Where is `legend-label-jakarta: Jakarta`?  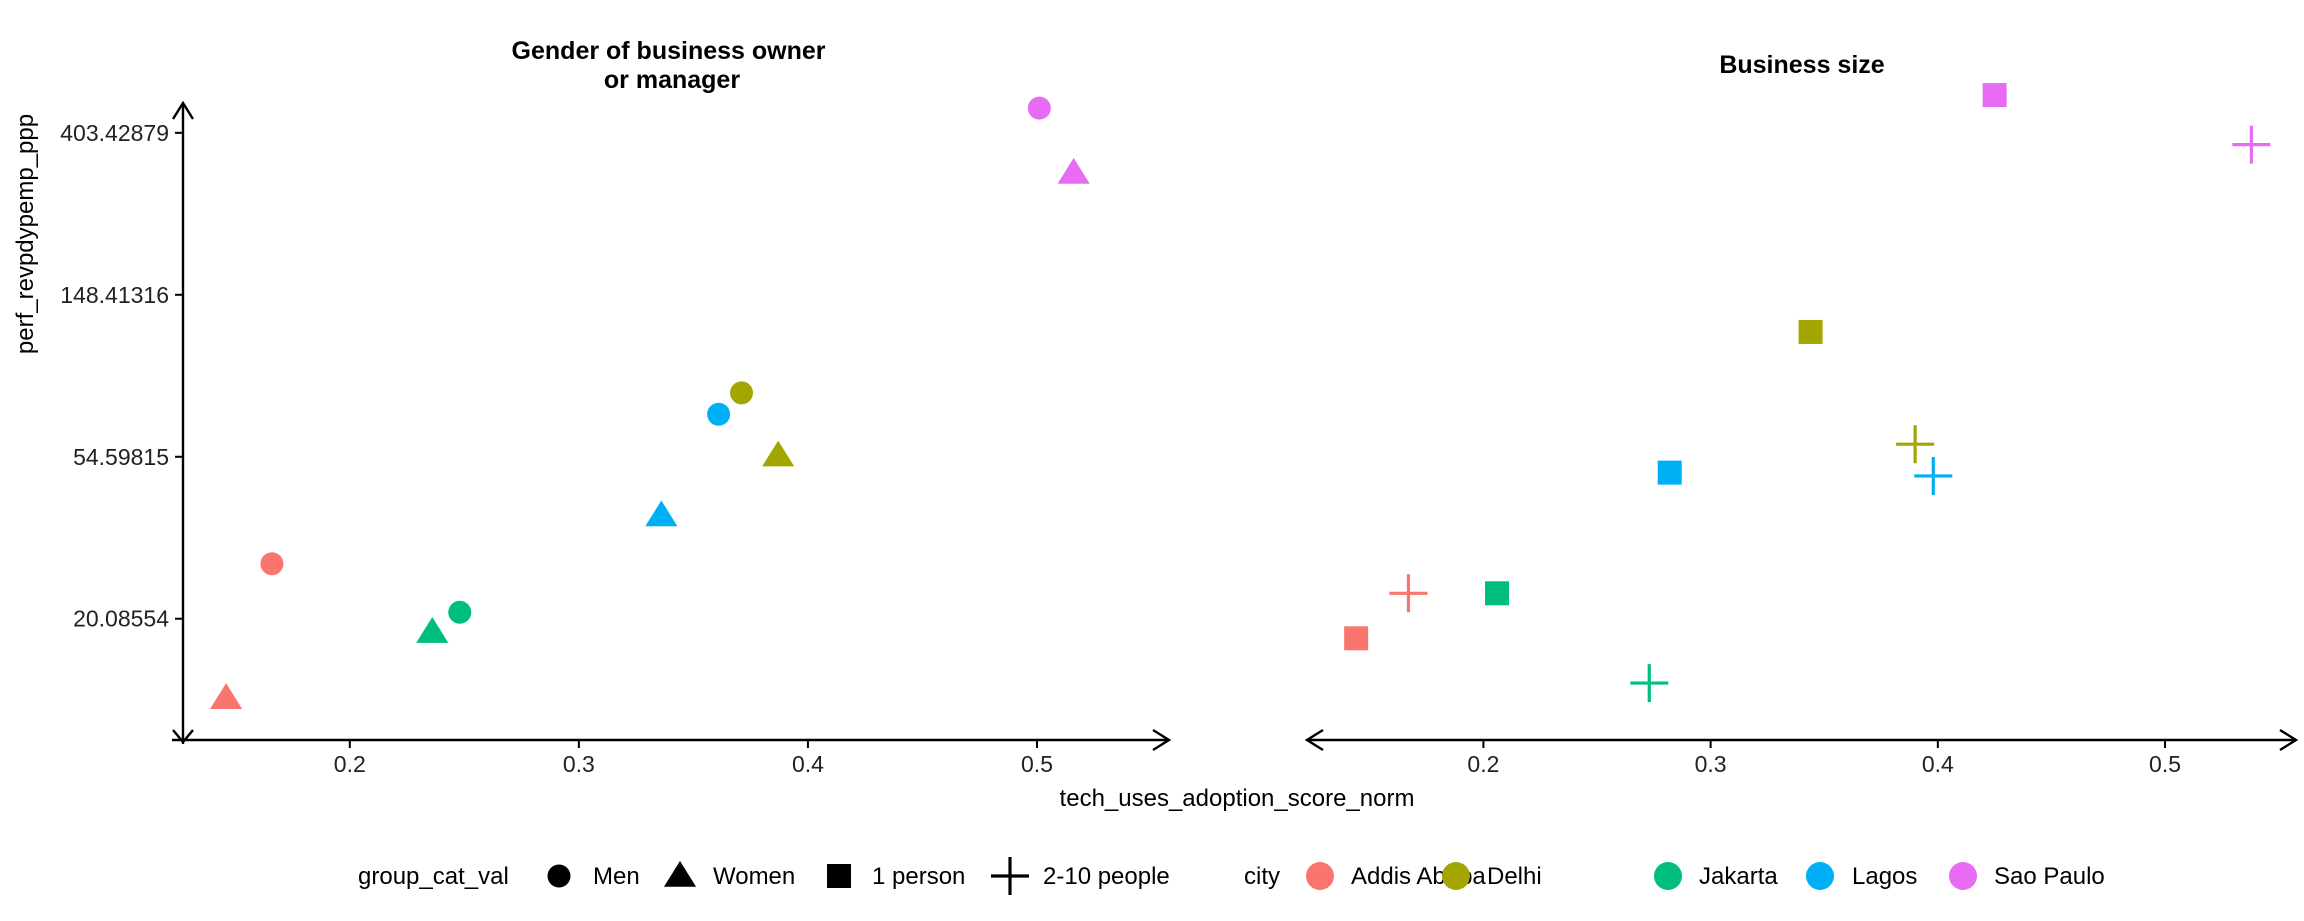
legend-label-jakarta: Jakarta is located at coordinates (1738, 876).